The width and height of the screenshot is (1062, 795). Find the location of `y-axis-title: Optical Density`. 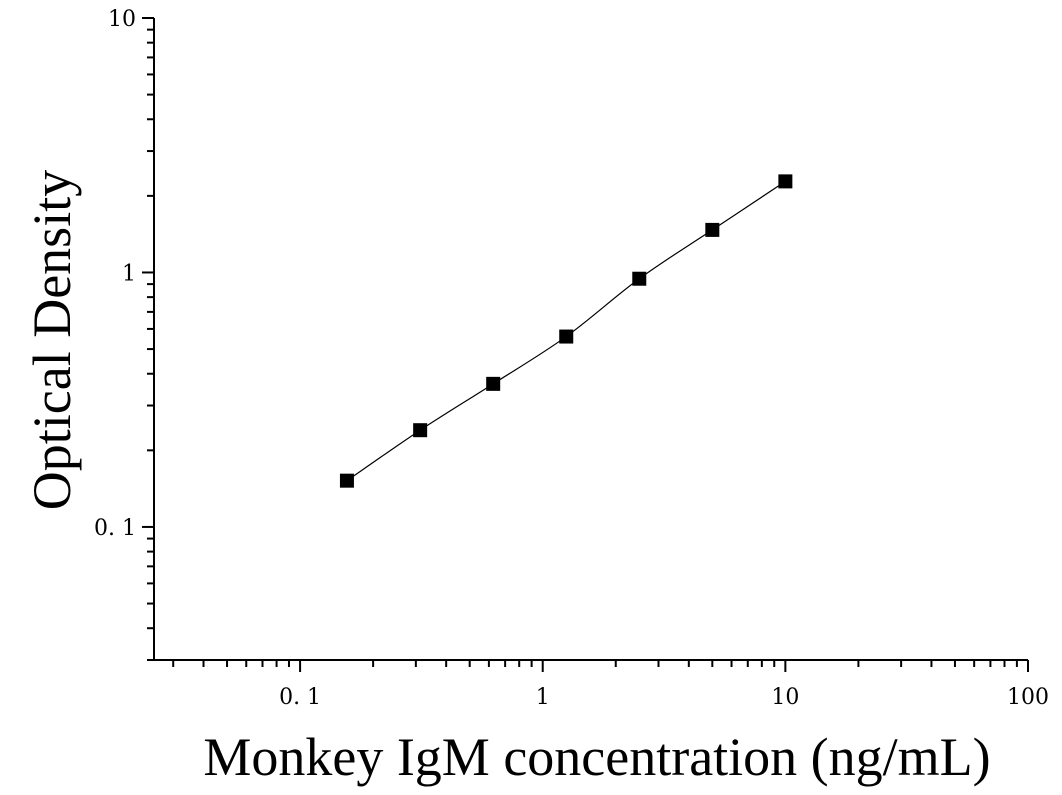

y-axis-title: Optical Density is located at coordinates (52, 340).